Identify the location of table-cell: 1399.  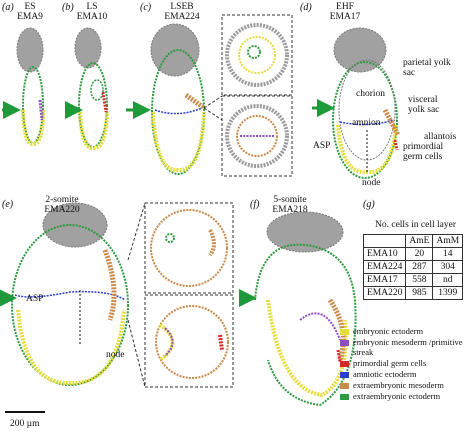
(448, 293).